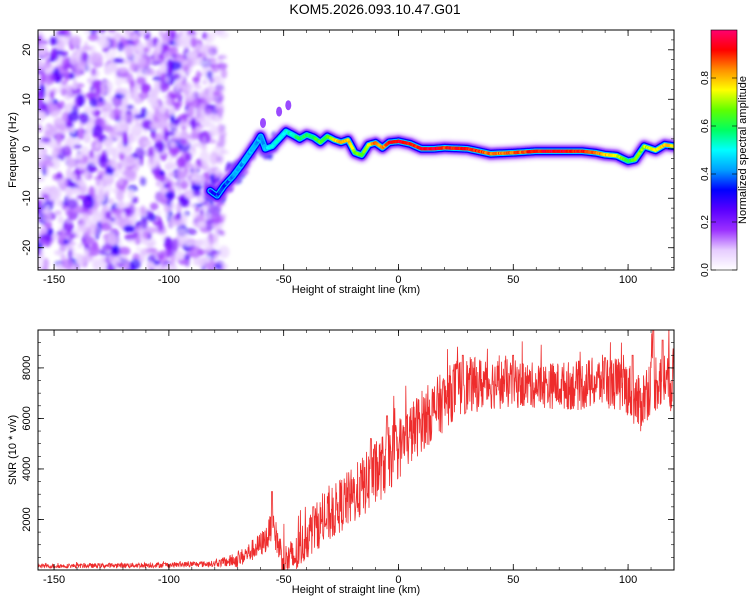  Describe the element at coordinates (705, 126) in the screenshot. I see `colorbar-tick-label: 0.6` at that location.